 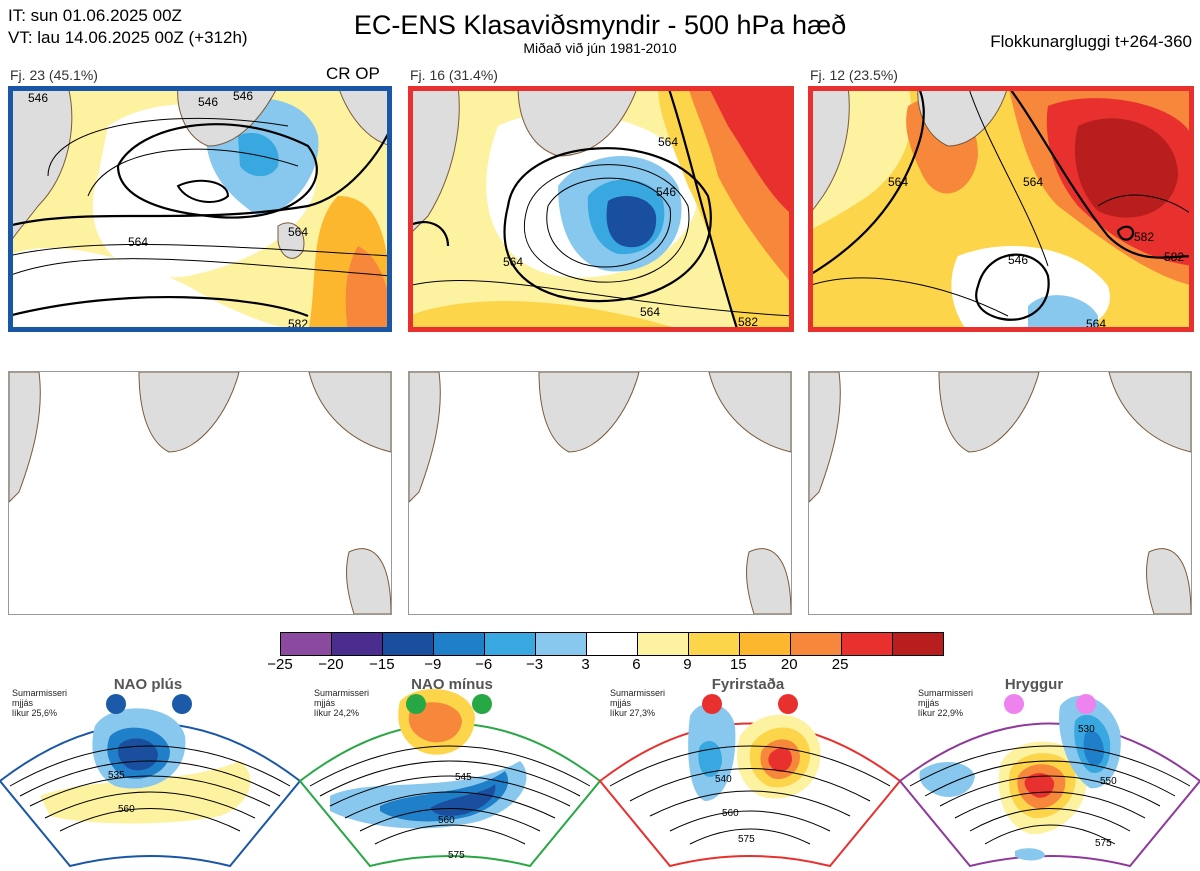 I want to click on init-time: IT: sun 01.06.2025 00Z, so click(x=95, y=15).